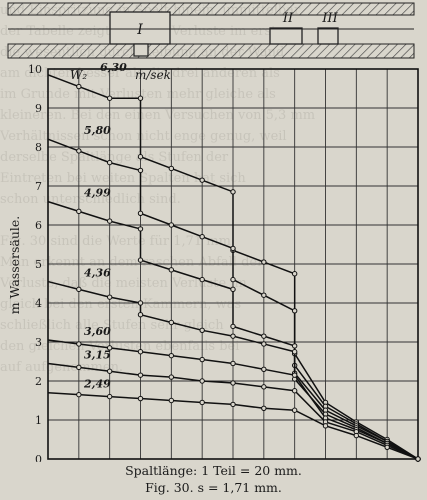 The height and width of the screenshot is (500, 427). What do you see at coordinates (38, 381) in the screenshot?
I see `y-tick-label: 2` at bounding box center [38, 381].